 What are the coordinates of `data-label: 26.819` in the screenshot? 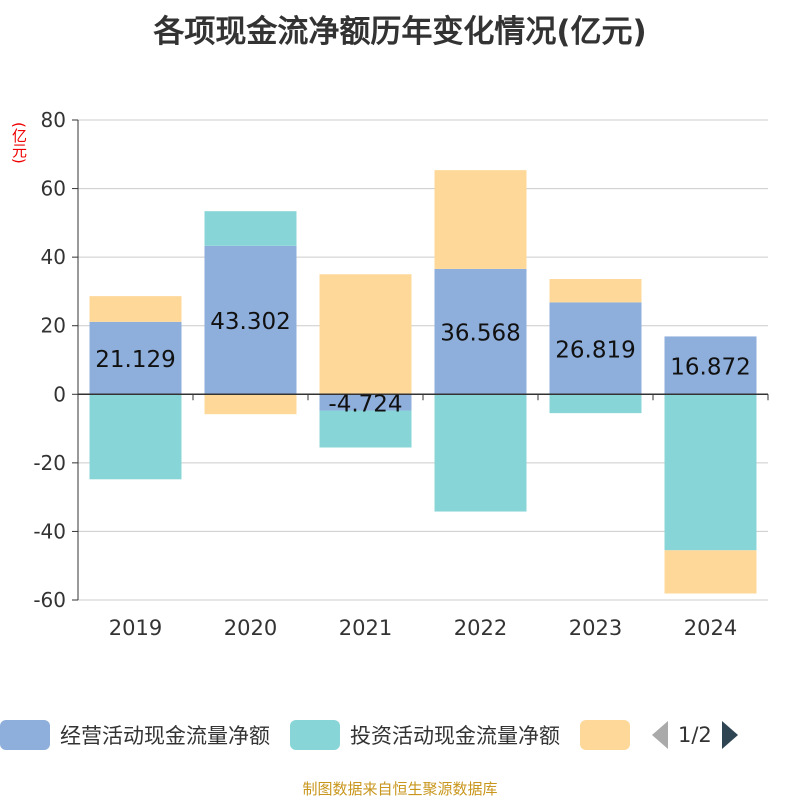 It's located at (595, 350).